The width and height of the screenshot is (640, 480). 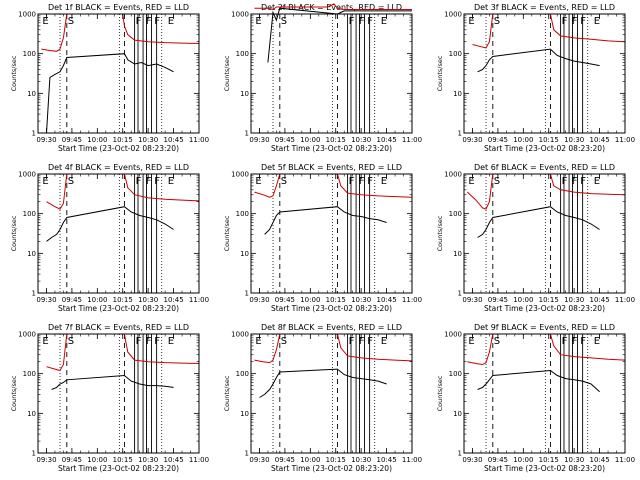 What do you see at coordinates (331, 327) in the screenshot?
I see `panel-title: Det 8f BLACK = Events, RED = LLD` at bounding box center [331, 327].